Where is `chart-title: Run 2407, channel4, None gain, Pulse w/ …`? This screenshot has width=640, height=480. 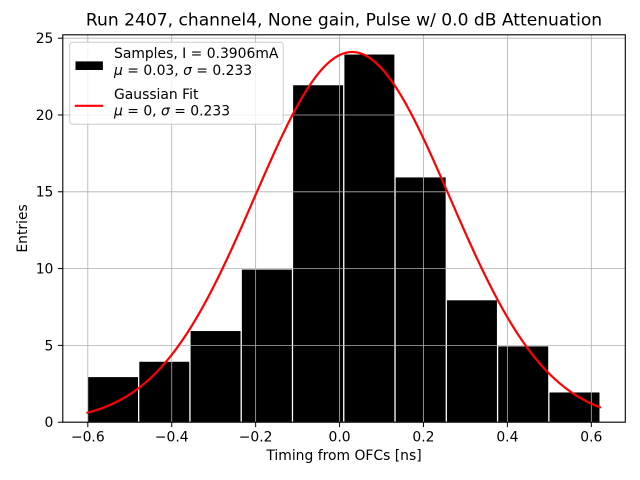
chart-title: Run 2407, channel4, None gain, Pulse w/ … is located at coordinates (344, 20).